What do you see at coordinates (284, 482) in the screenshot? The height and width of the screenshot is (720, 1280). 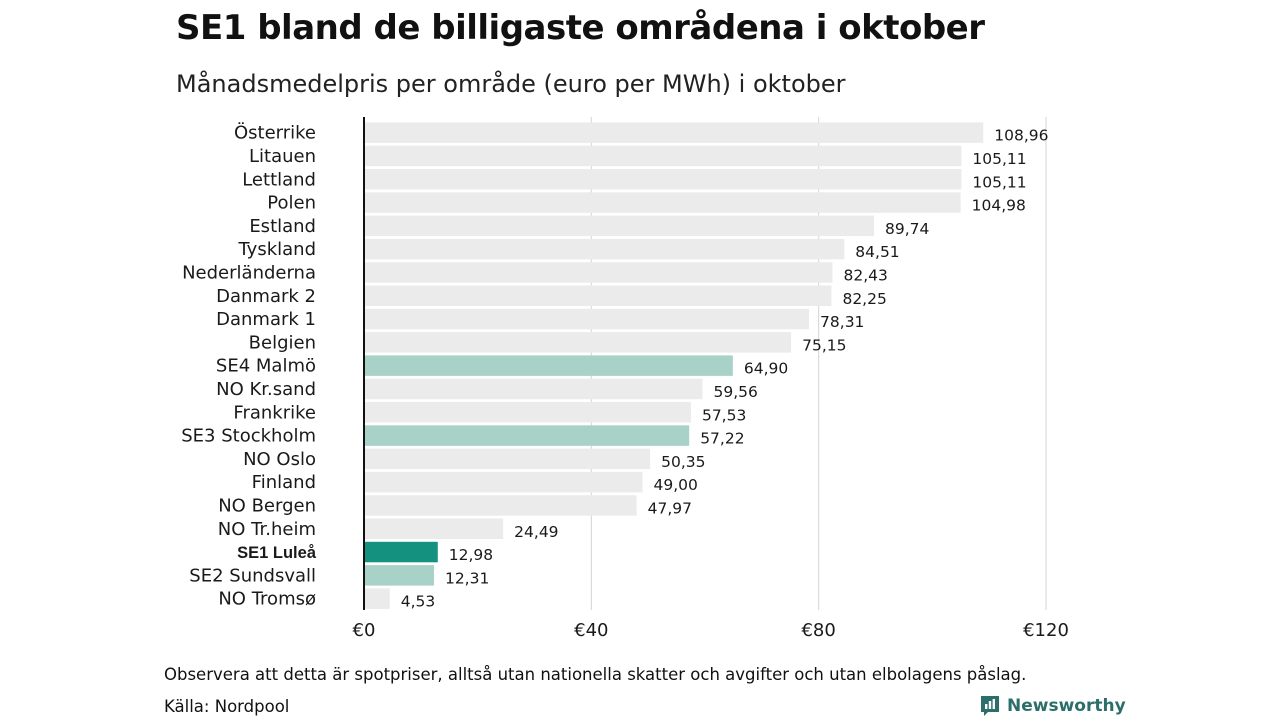 I see `category-label: Finland` at bounding box center [284, 482].